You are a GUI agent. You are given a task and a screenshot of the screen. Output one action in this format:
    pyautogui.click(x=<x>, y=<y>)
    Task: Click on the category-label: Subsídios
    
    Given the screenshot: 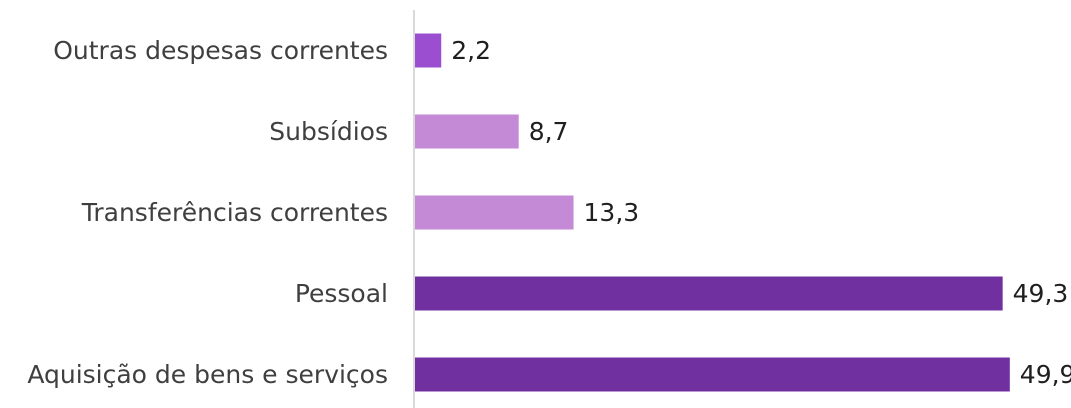 What is the action you would take?
    pyautogui.click(x=328, y=131)
    